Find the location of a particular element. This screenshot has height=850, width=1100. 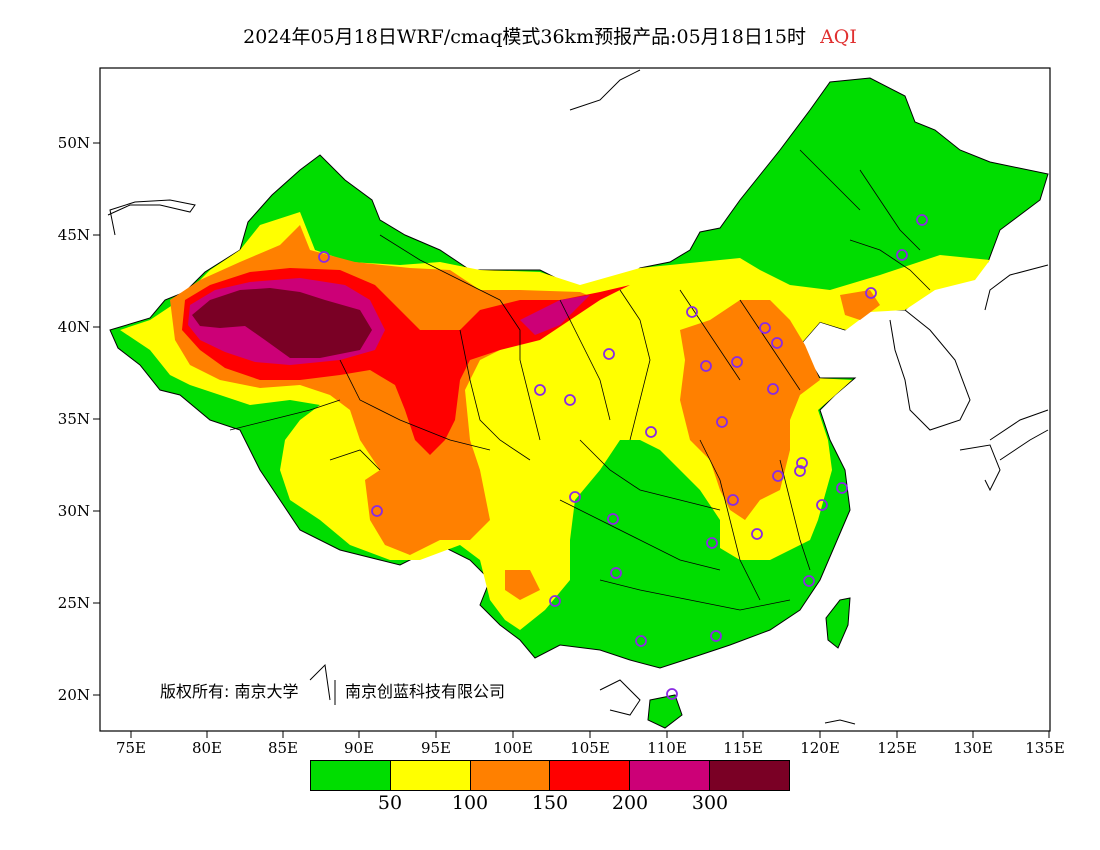

lon-label: 85E is located at coordinates (283, 748).